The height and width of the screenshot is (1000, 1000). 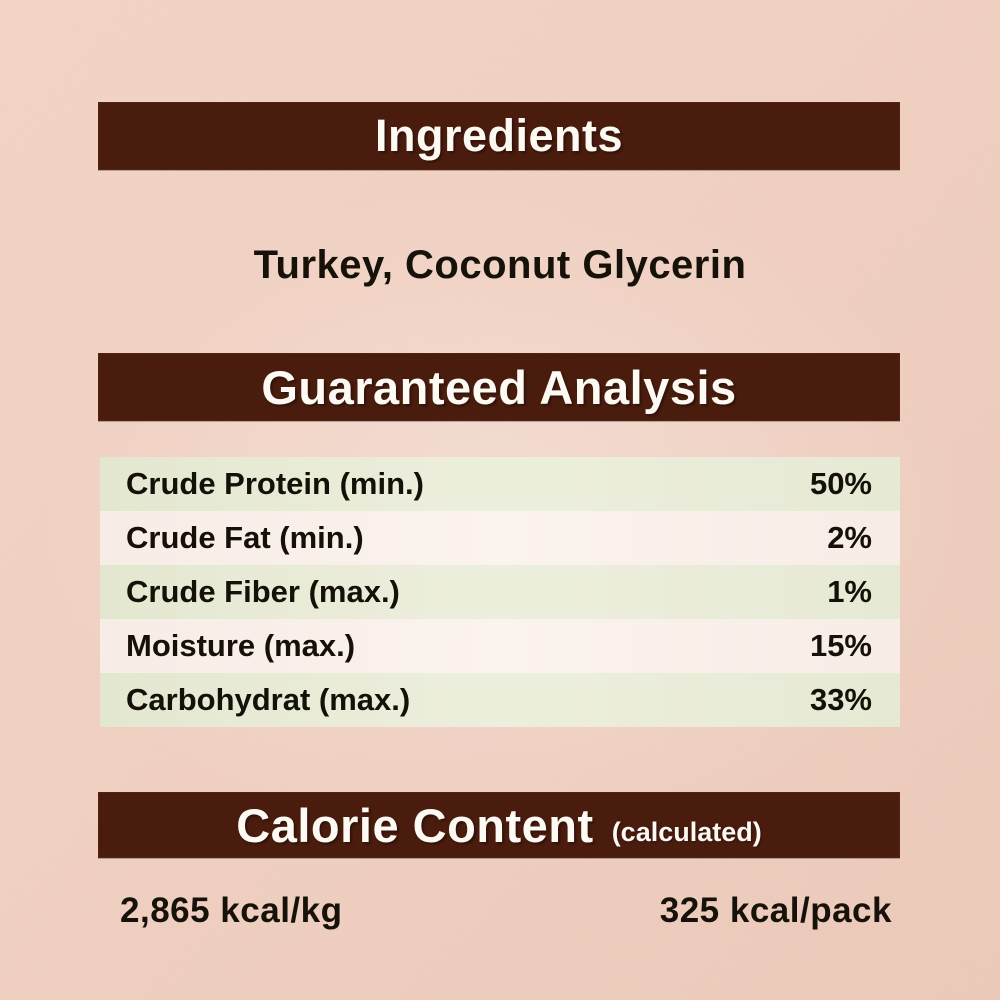 I want to click on nutrient-value: 1%, so click(x=849, y=591).